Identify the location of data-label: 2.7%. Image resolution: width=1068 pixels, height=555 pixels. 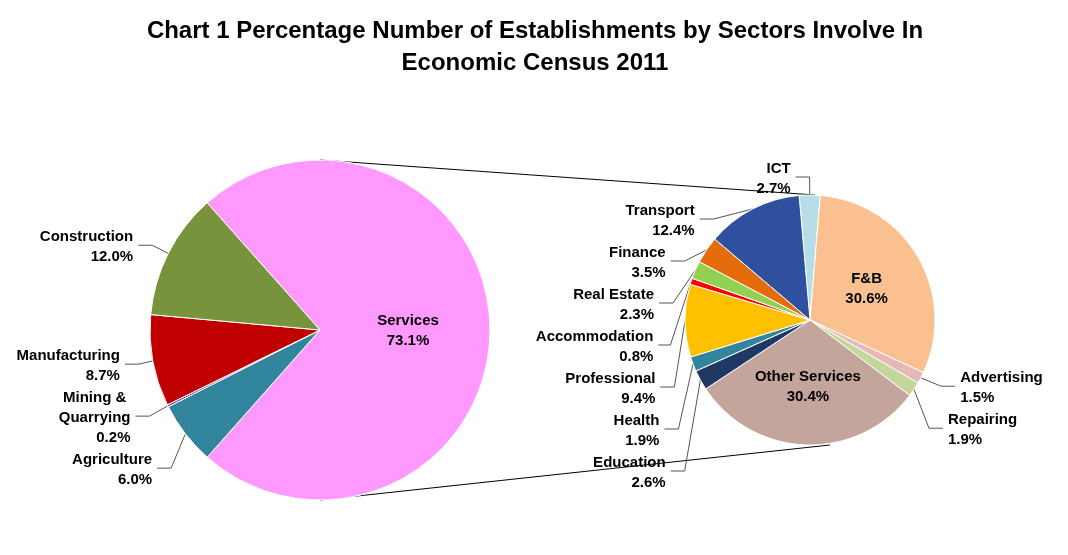
(773, 187).